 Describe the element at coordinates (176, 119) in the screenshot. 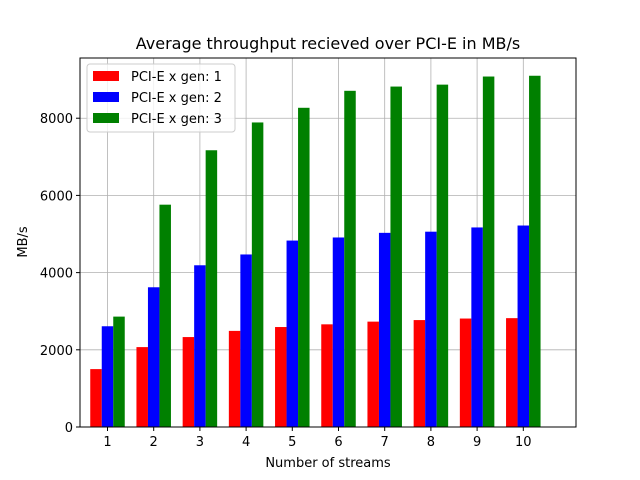

I see `legend-label-3: PCI-E x gen: 3` at that location.